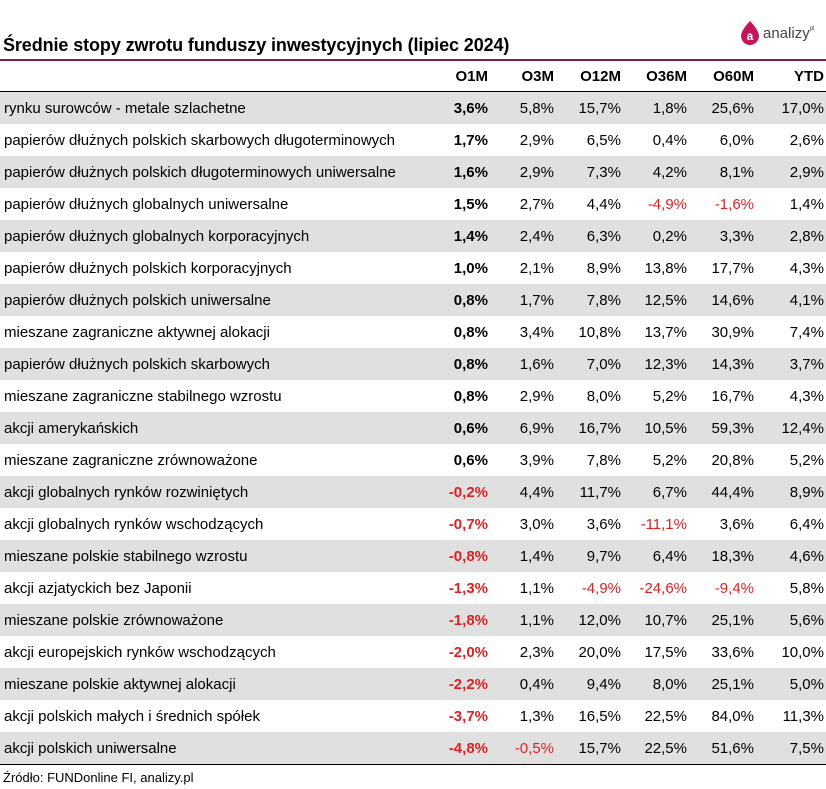  I want to click on cell-o12m: 16,5%, so click(599, 716).